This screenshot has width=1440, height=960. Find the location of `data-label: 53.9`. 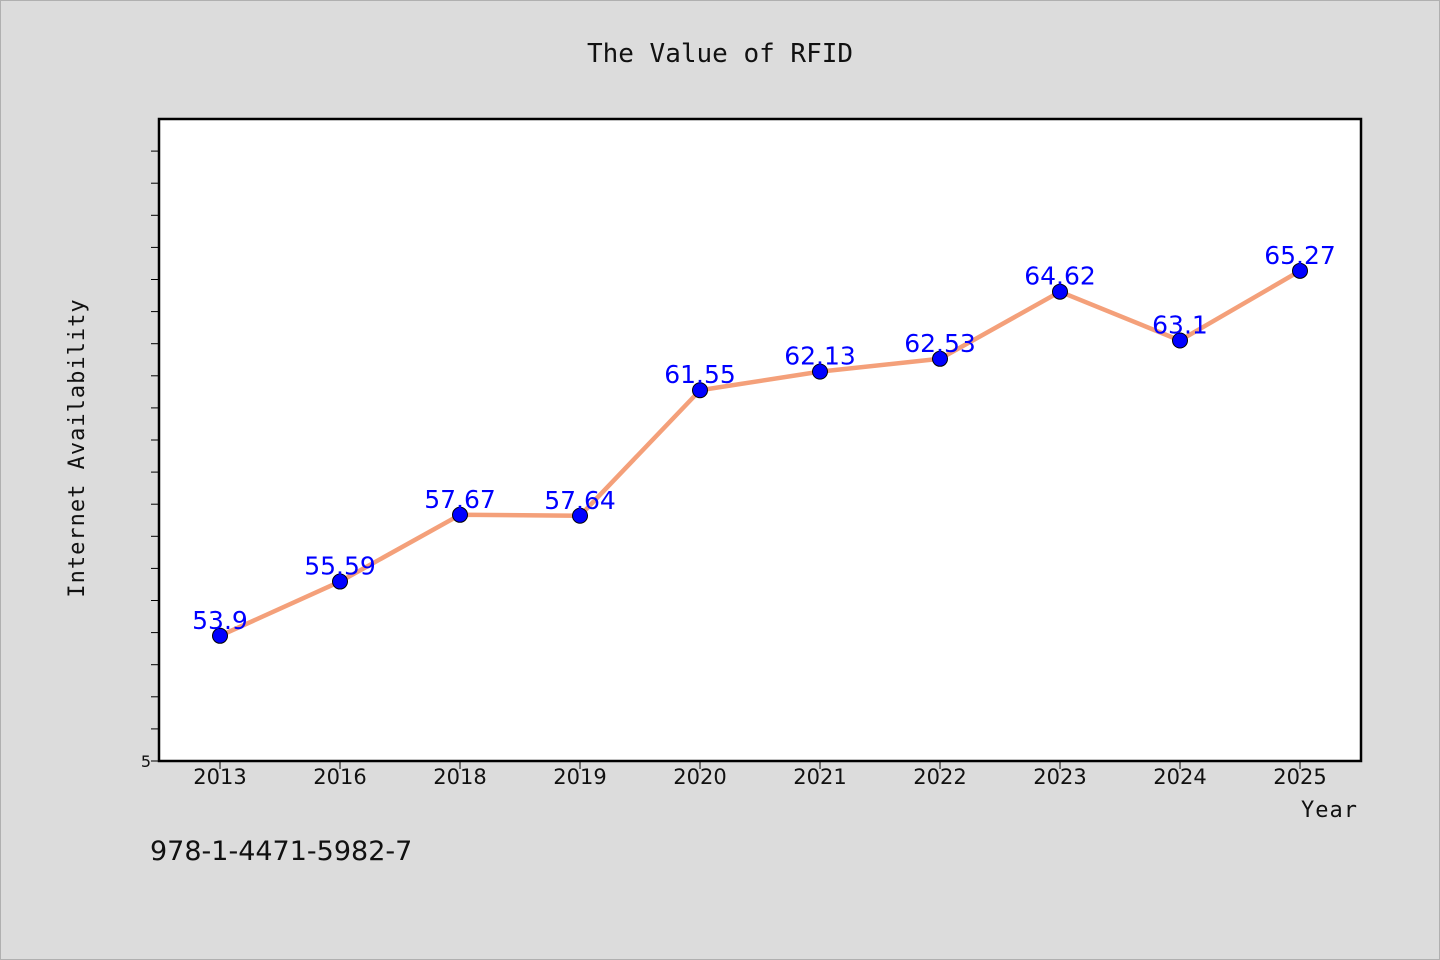

data-label: 53.9 is located at coordinates (220, 620).